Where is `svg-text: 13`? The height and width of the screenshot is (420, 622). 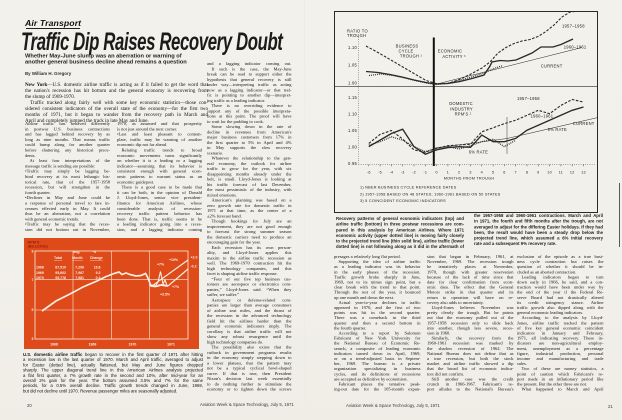 svg-text: 13 is located at coordinates (583, 173).